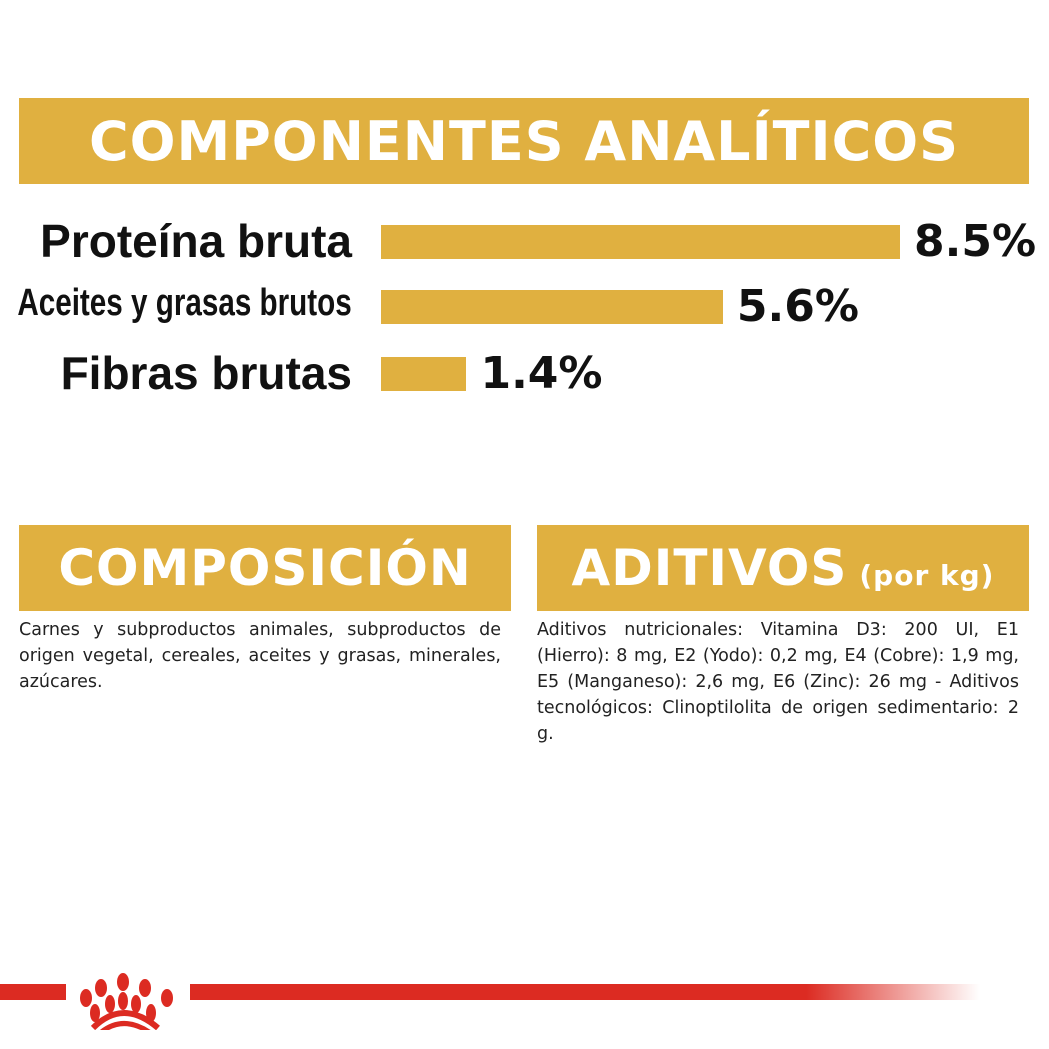 The image size is (1049, 1049). I want to click on additives-title: ADITIVOS, so click(709, 568).